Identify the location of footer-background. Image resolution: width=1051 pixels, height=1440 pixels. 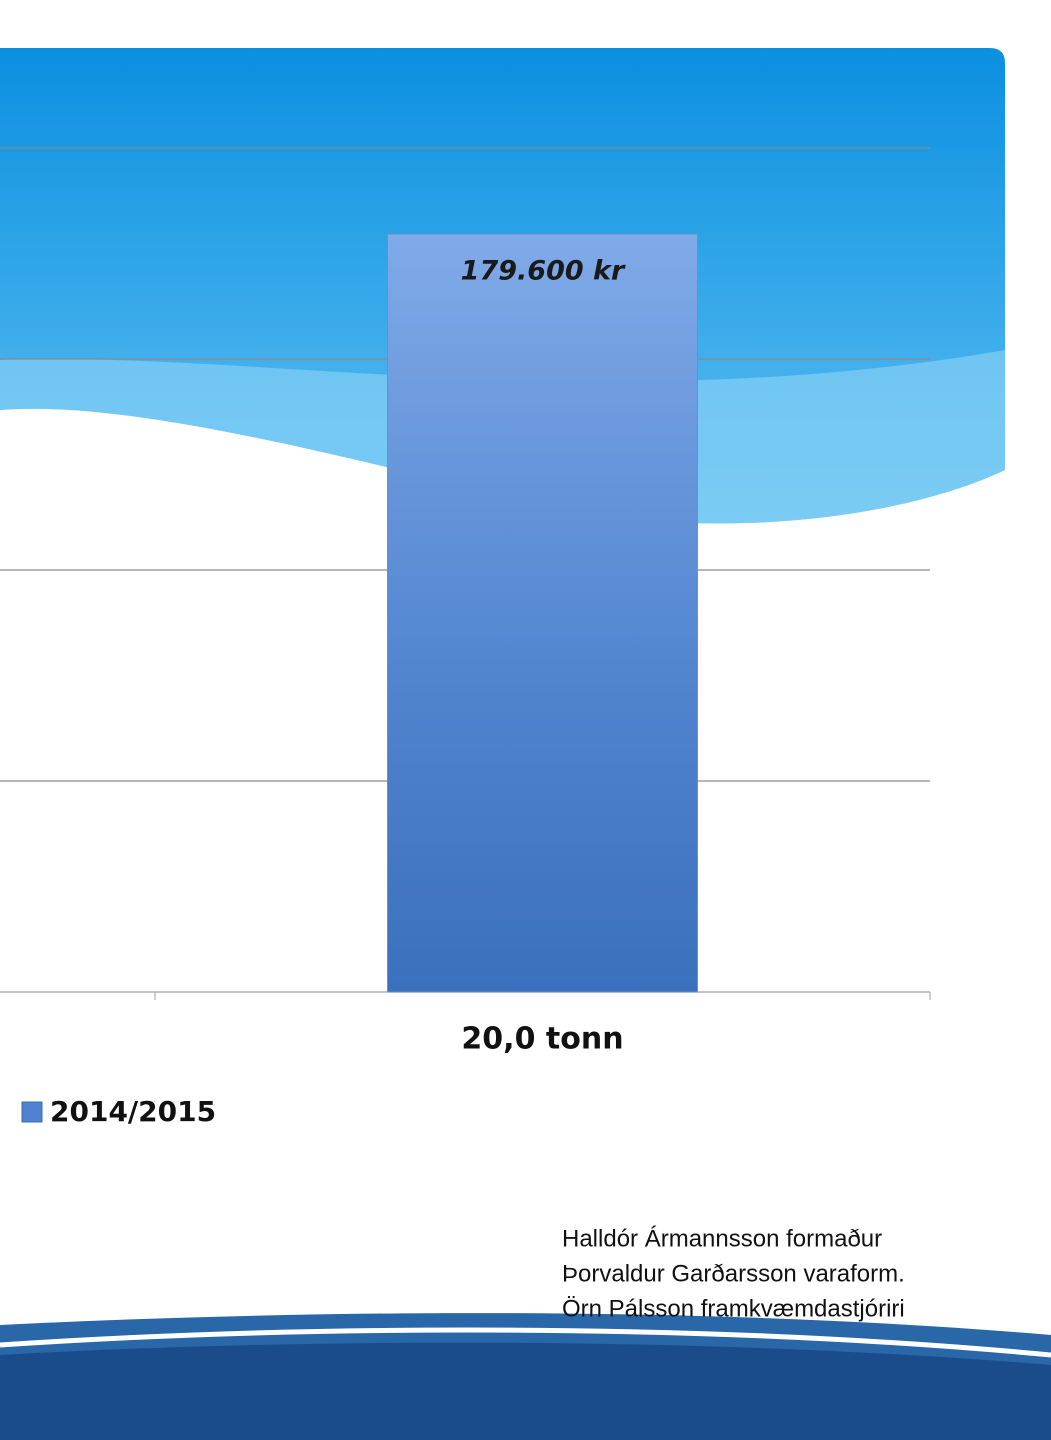
(525, 1391).